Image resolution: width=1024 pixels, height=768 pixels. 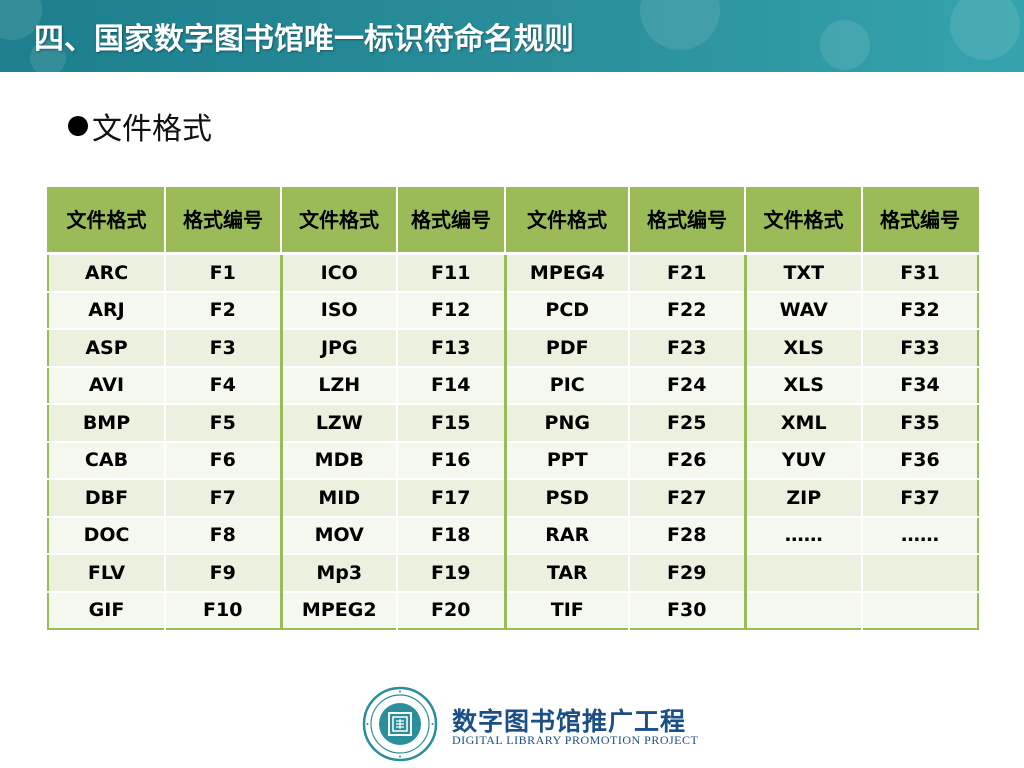 I want to click on format-cell: MPEG2, so click(x=338, y=609).